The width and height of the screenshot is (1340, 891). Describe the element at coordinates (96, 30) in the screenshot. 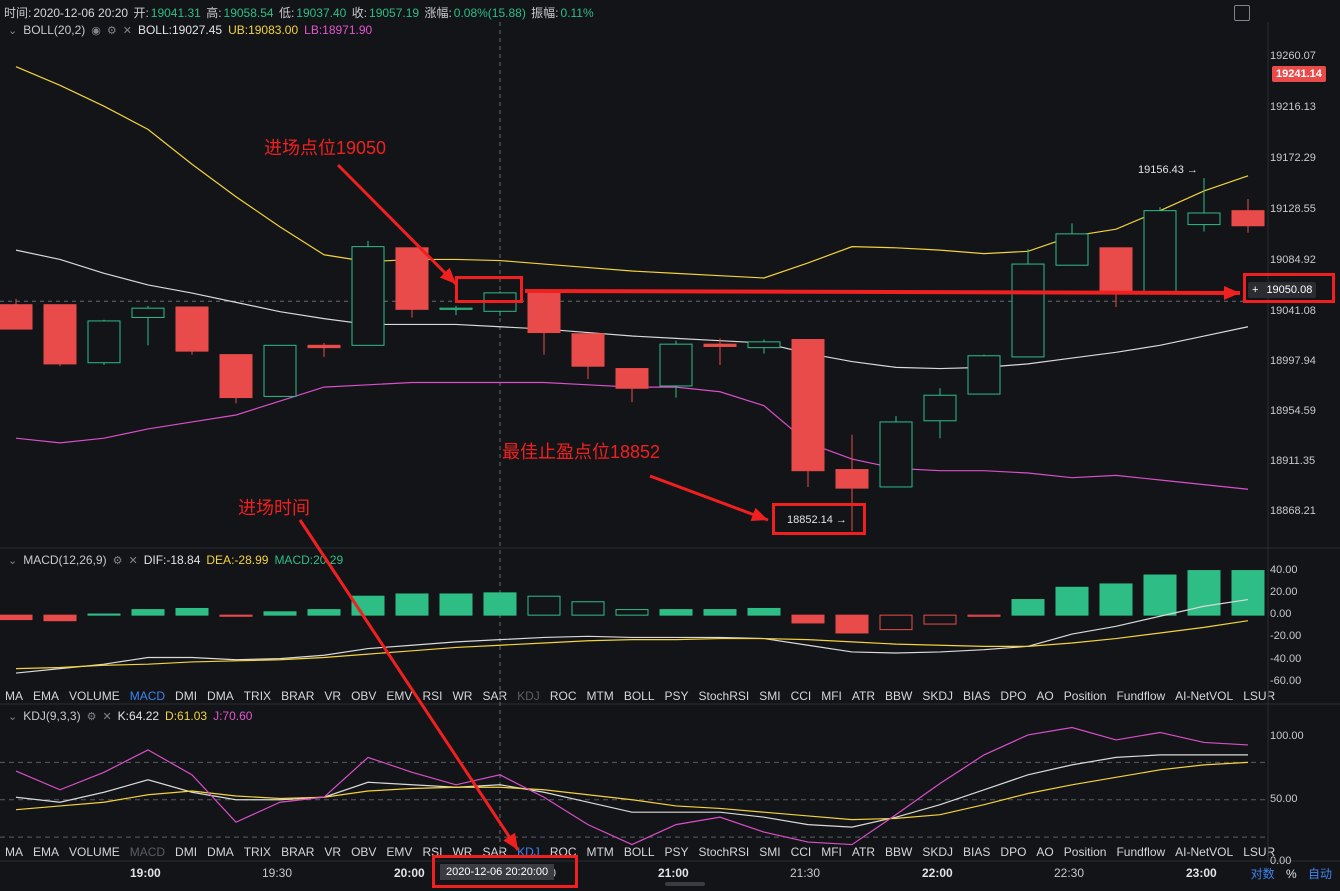

I see `eye-icon: ◉` at that location.